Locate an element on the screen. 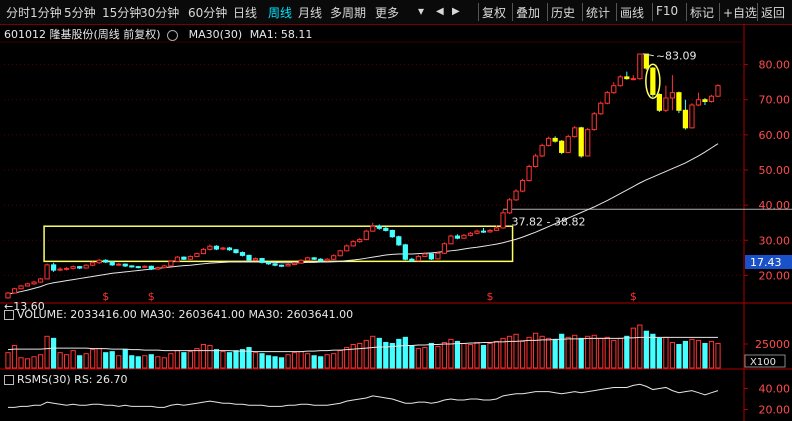 The height and width of the screenshot is (421, 792). high-pointer is located at coordinates (648, 55).